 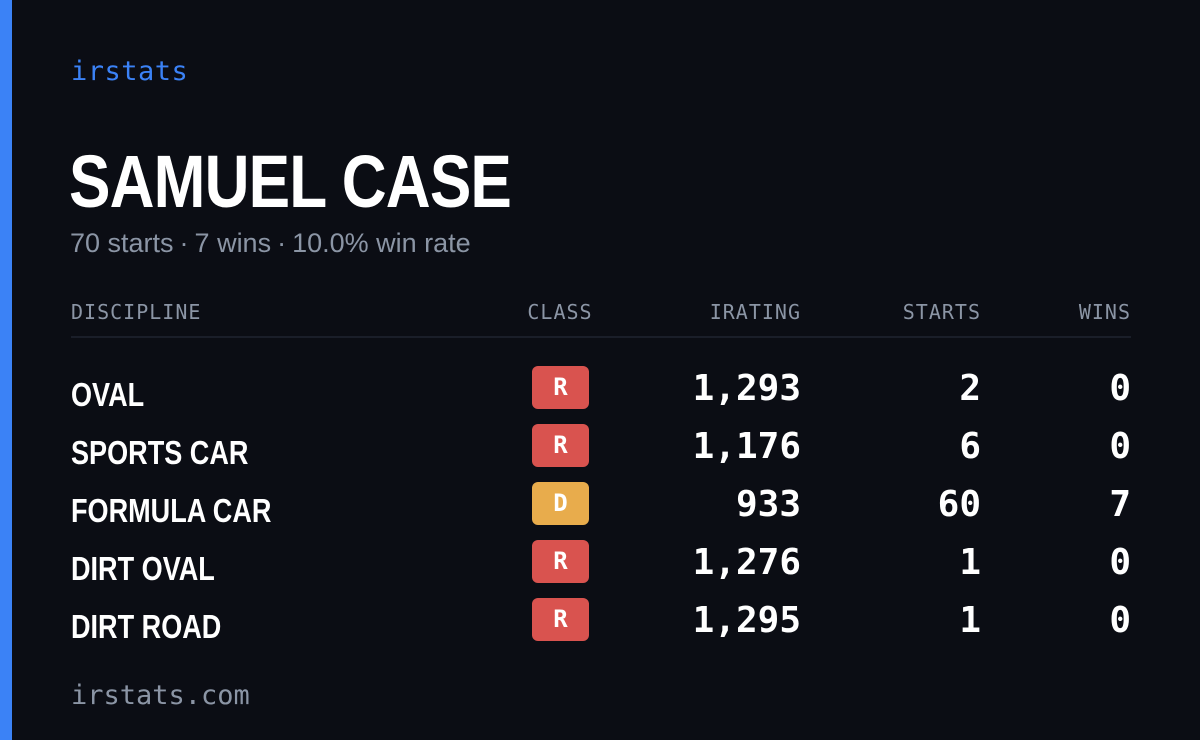 What do you see at coordinates (1120, 504) in the screenshot?
I see `row-wins: 7` at bounding box center [1120, 504].